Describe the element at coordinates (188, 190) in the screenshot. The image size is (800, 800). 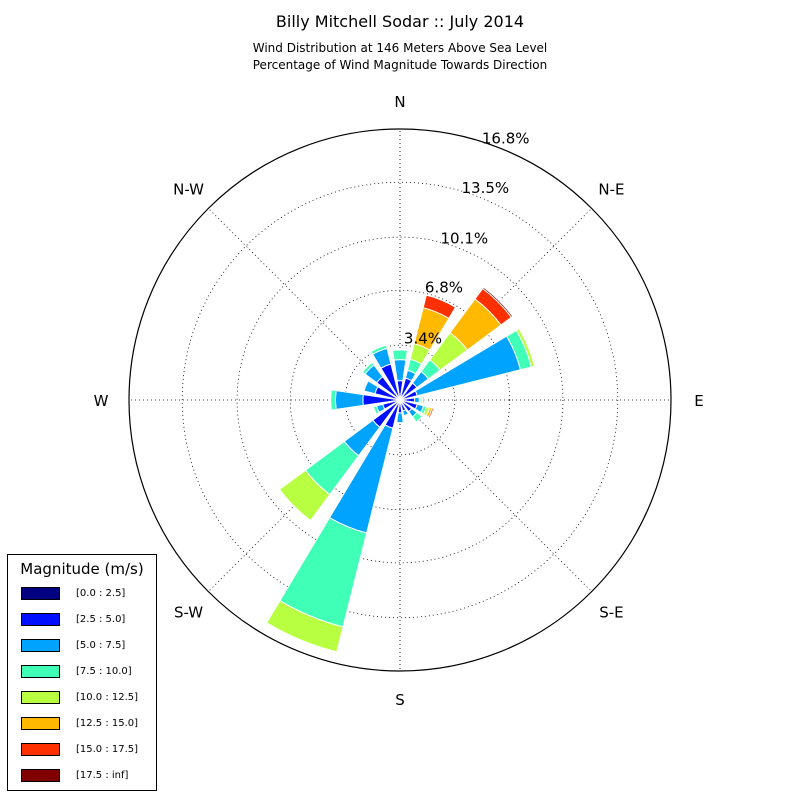
I see `direction-label: N-W` at that location.